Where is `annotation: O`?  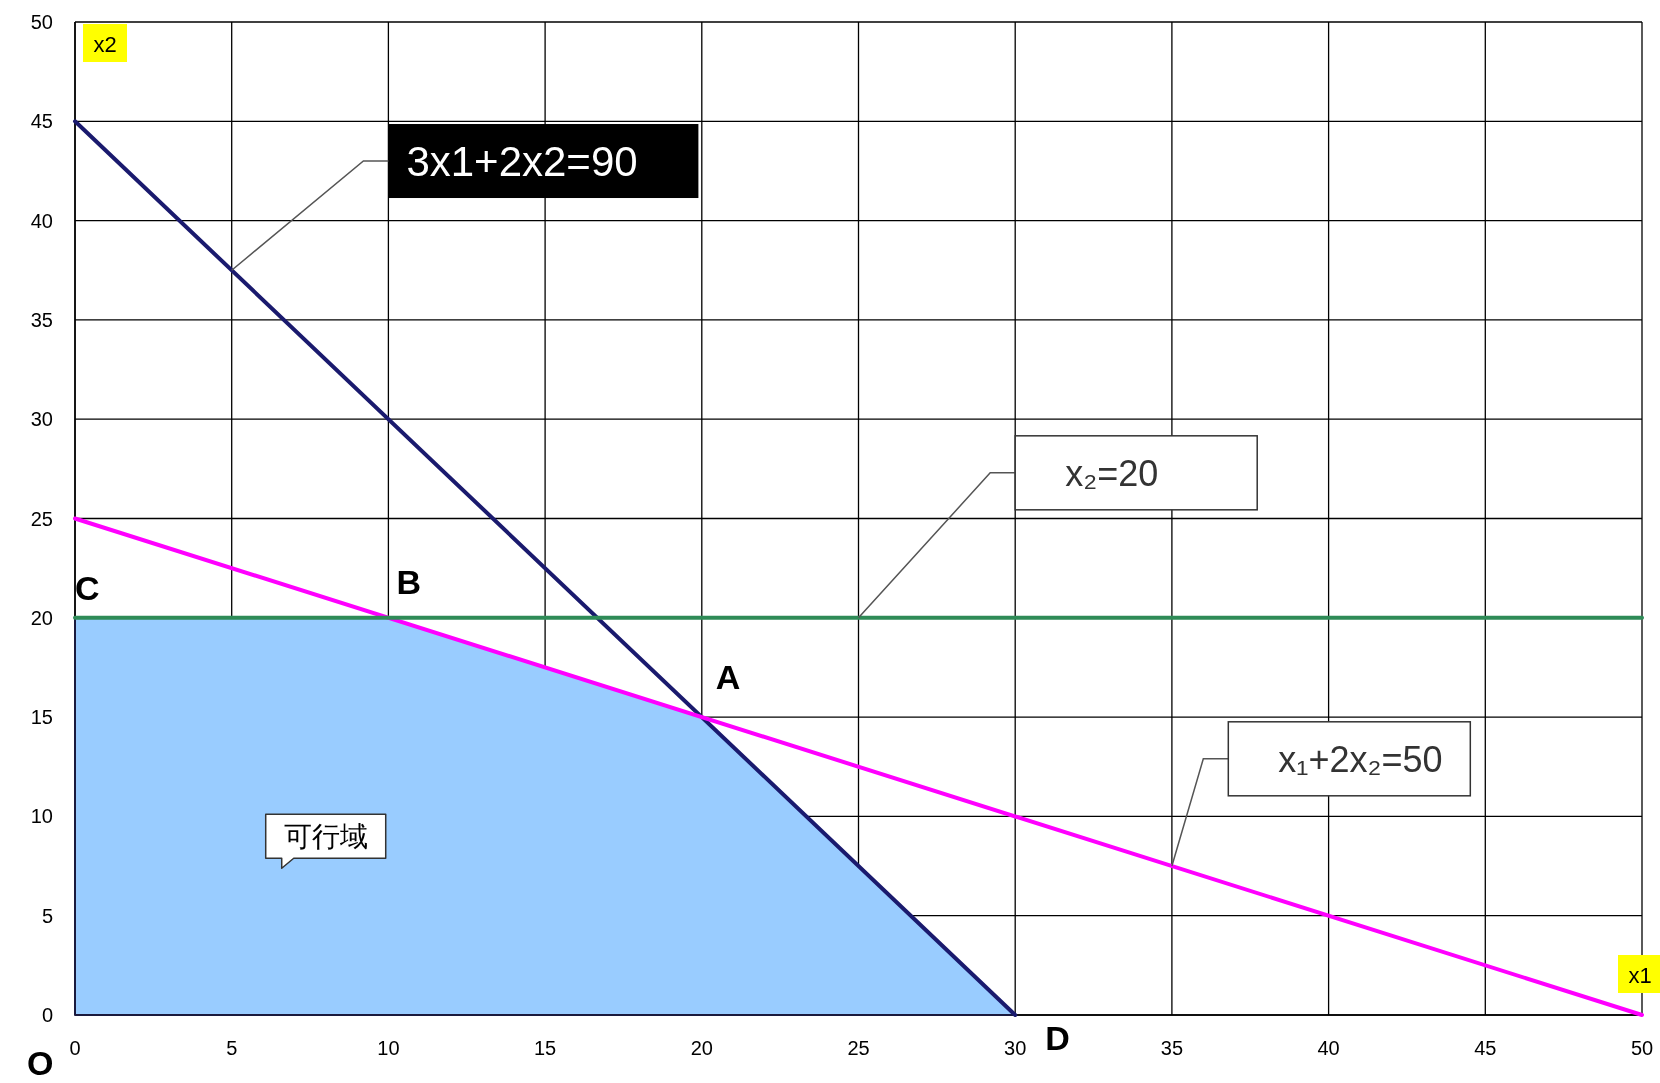
annotation: O is located at coordinates (40, 1063).